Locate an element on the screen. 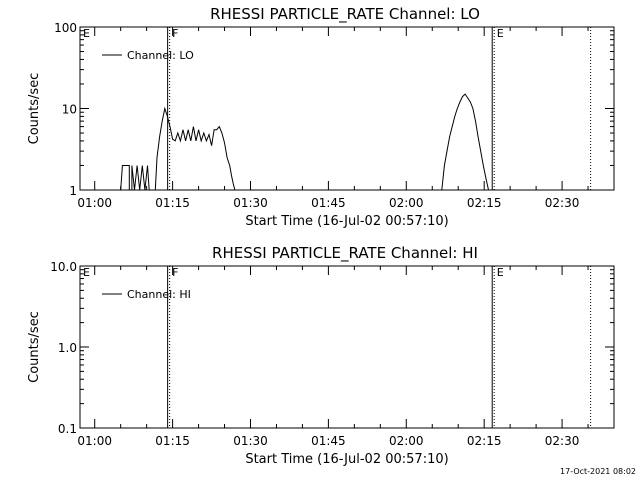  y-tick-label: 10.0 is located at coordinates (63, 267).